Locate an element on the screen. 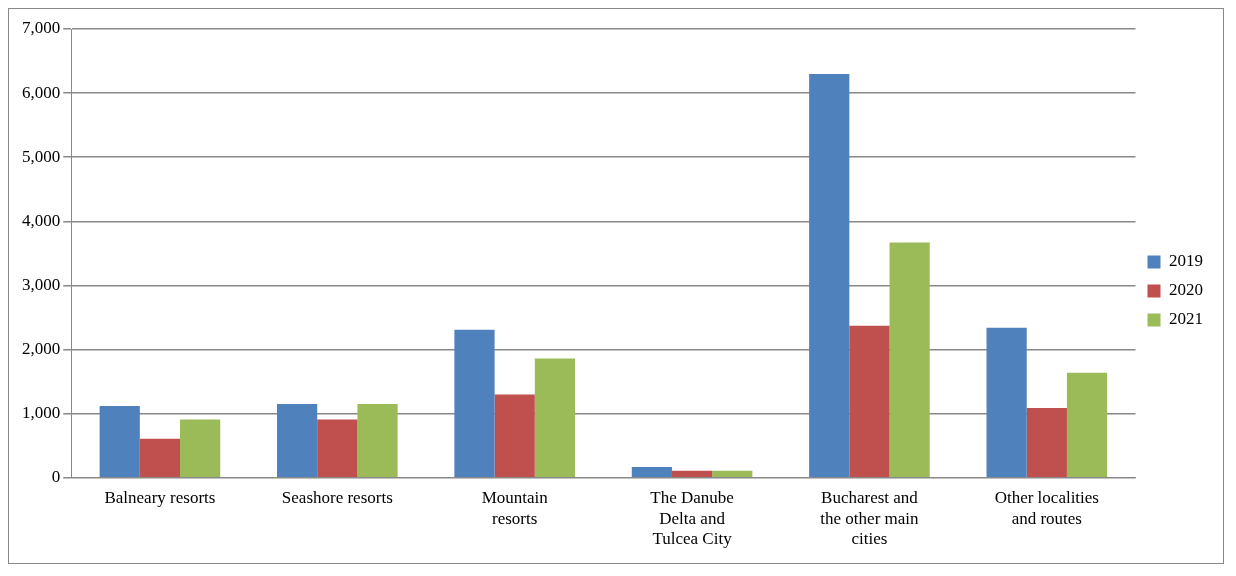 This screenshot has height=576, width=1236. y-tick-label: 2,000 is located at coordinates (41, 349).